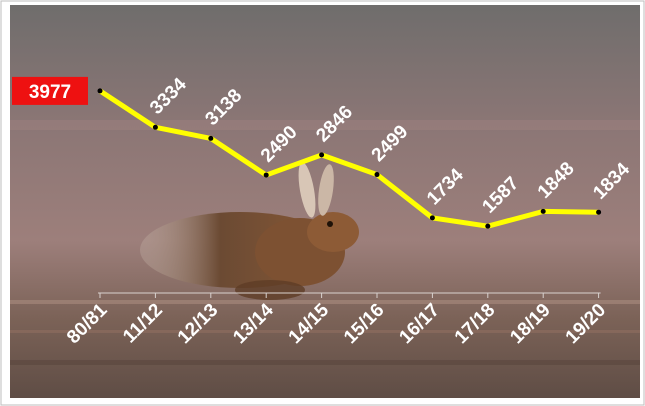 Image resolution: width=645 pixels, height=406 pixels. What do you see at coordinates (249, 231) in the screenshot?
I see `hare` at bounding box center [249, 231].